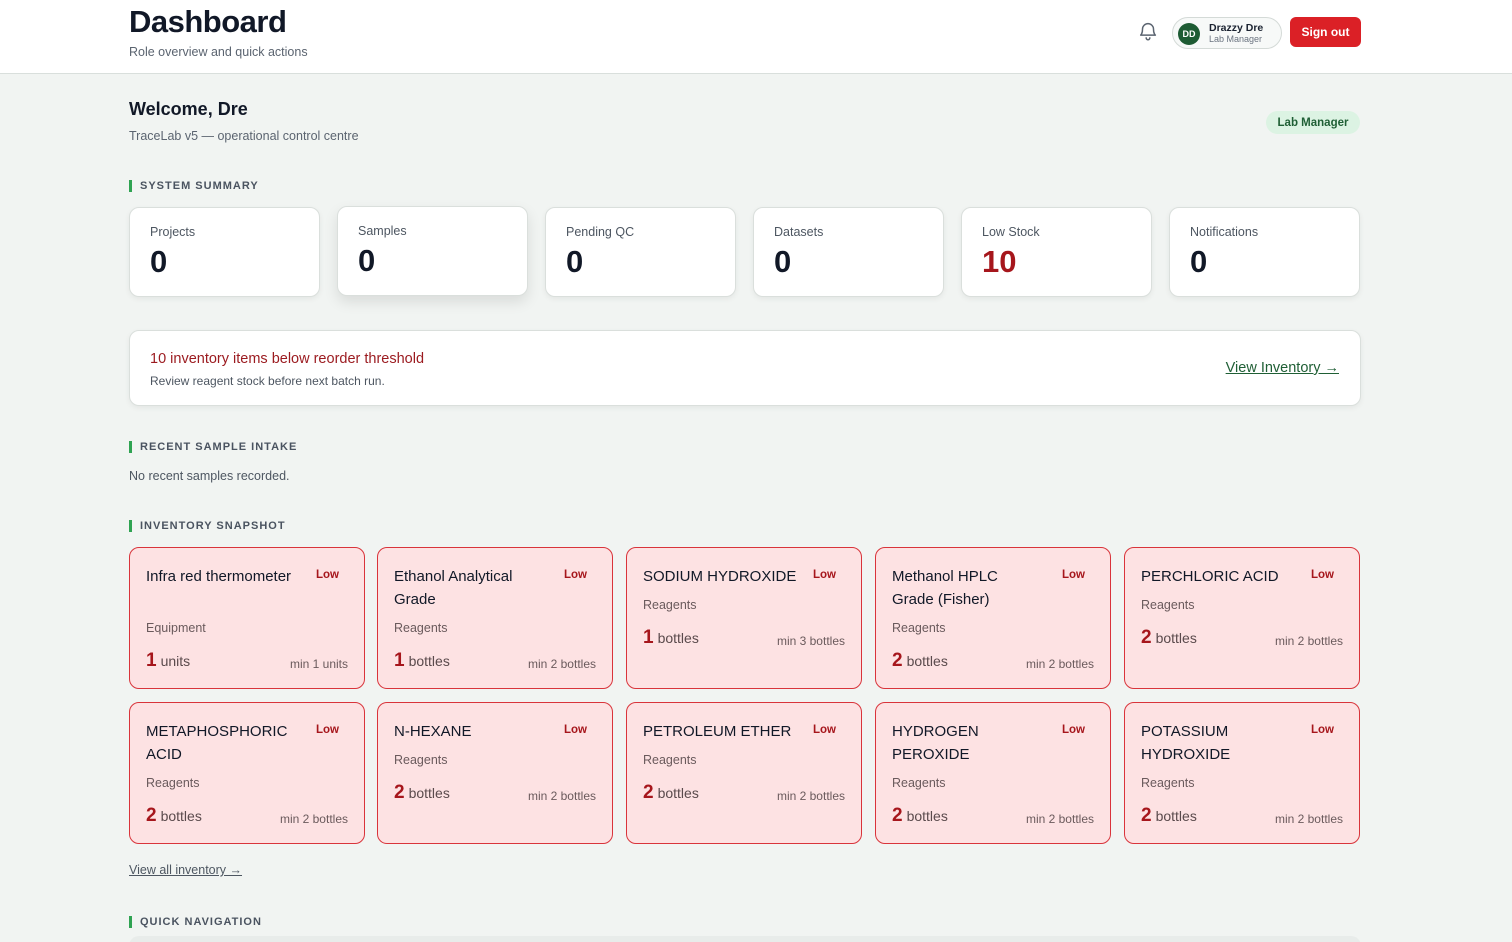  What do you see at coordinates (453, 588) in the screenshot?
I see `inventory-name: Ethanol Analytical Grade` at bounding box center [453, 588].